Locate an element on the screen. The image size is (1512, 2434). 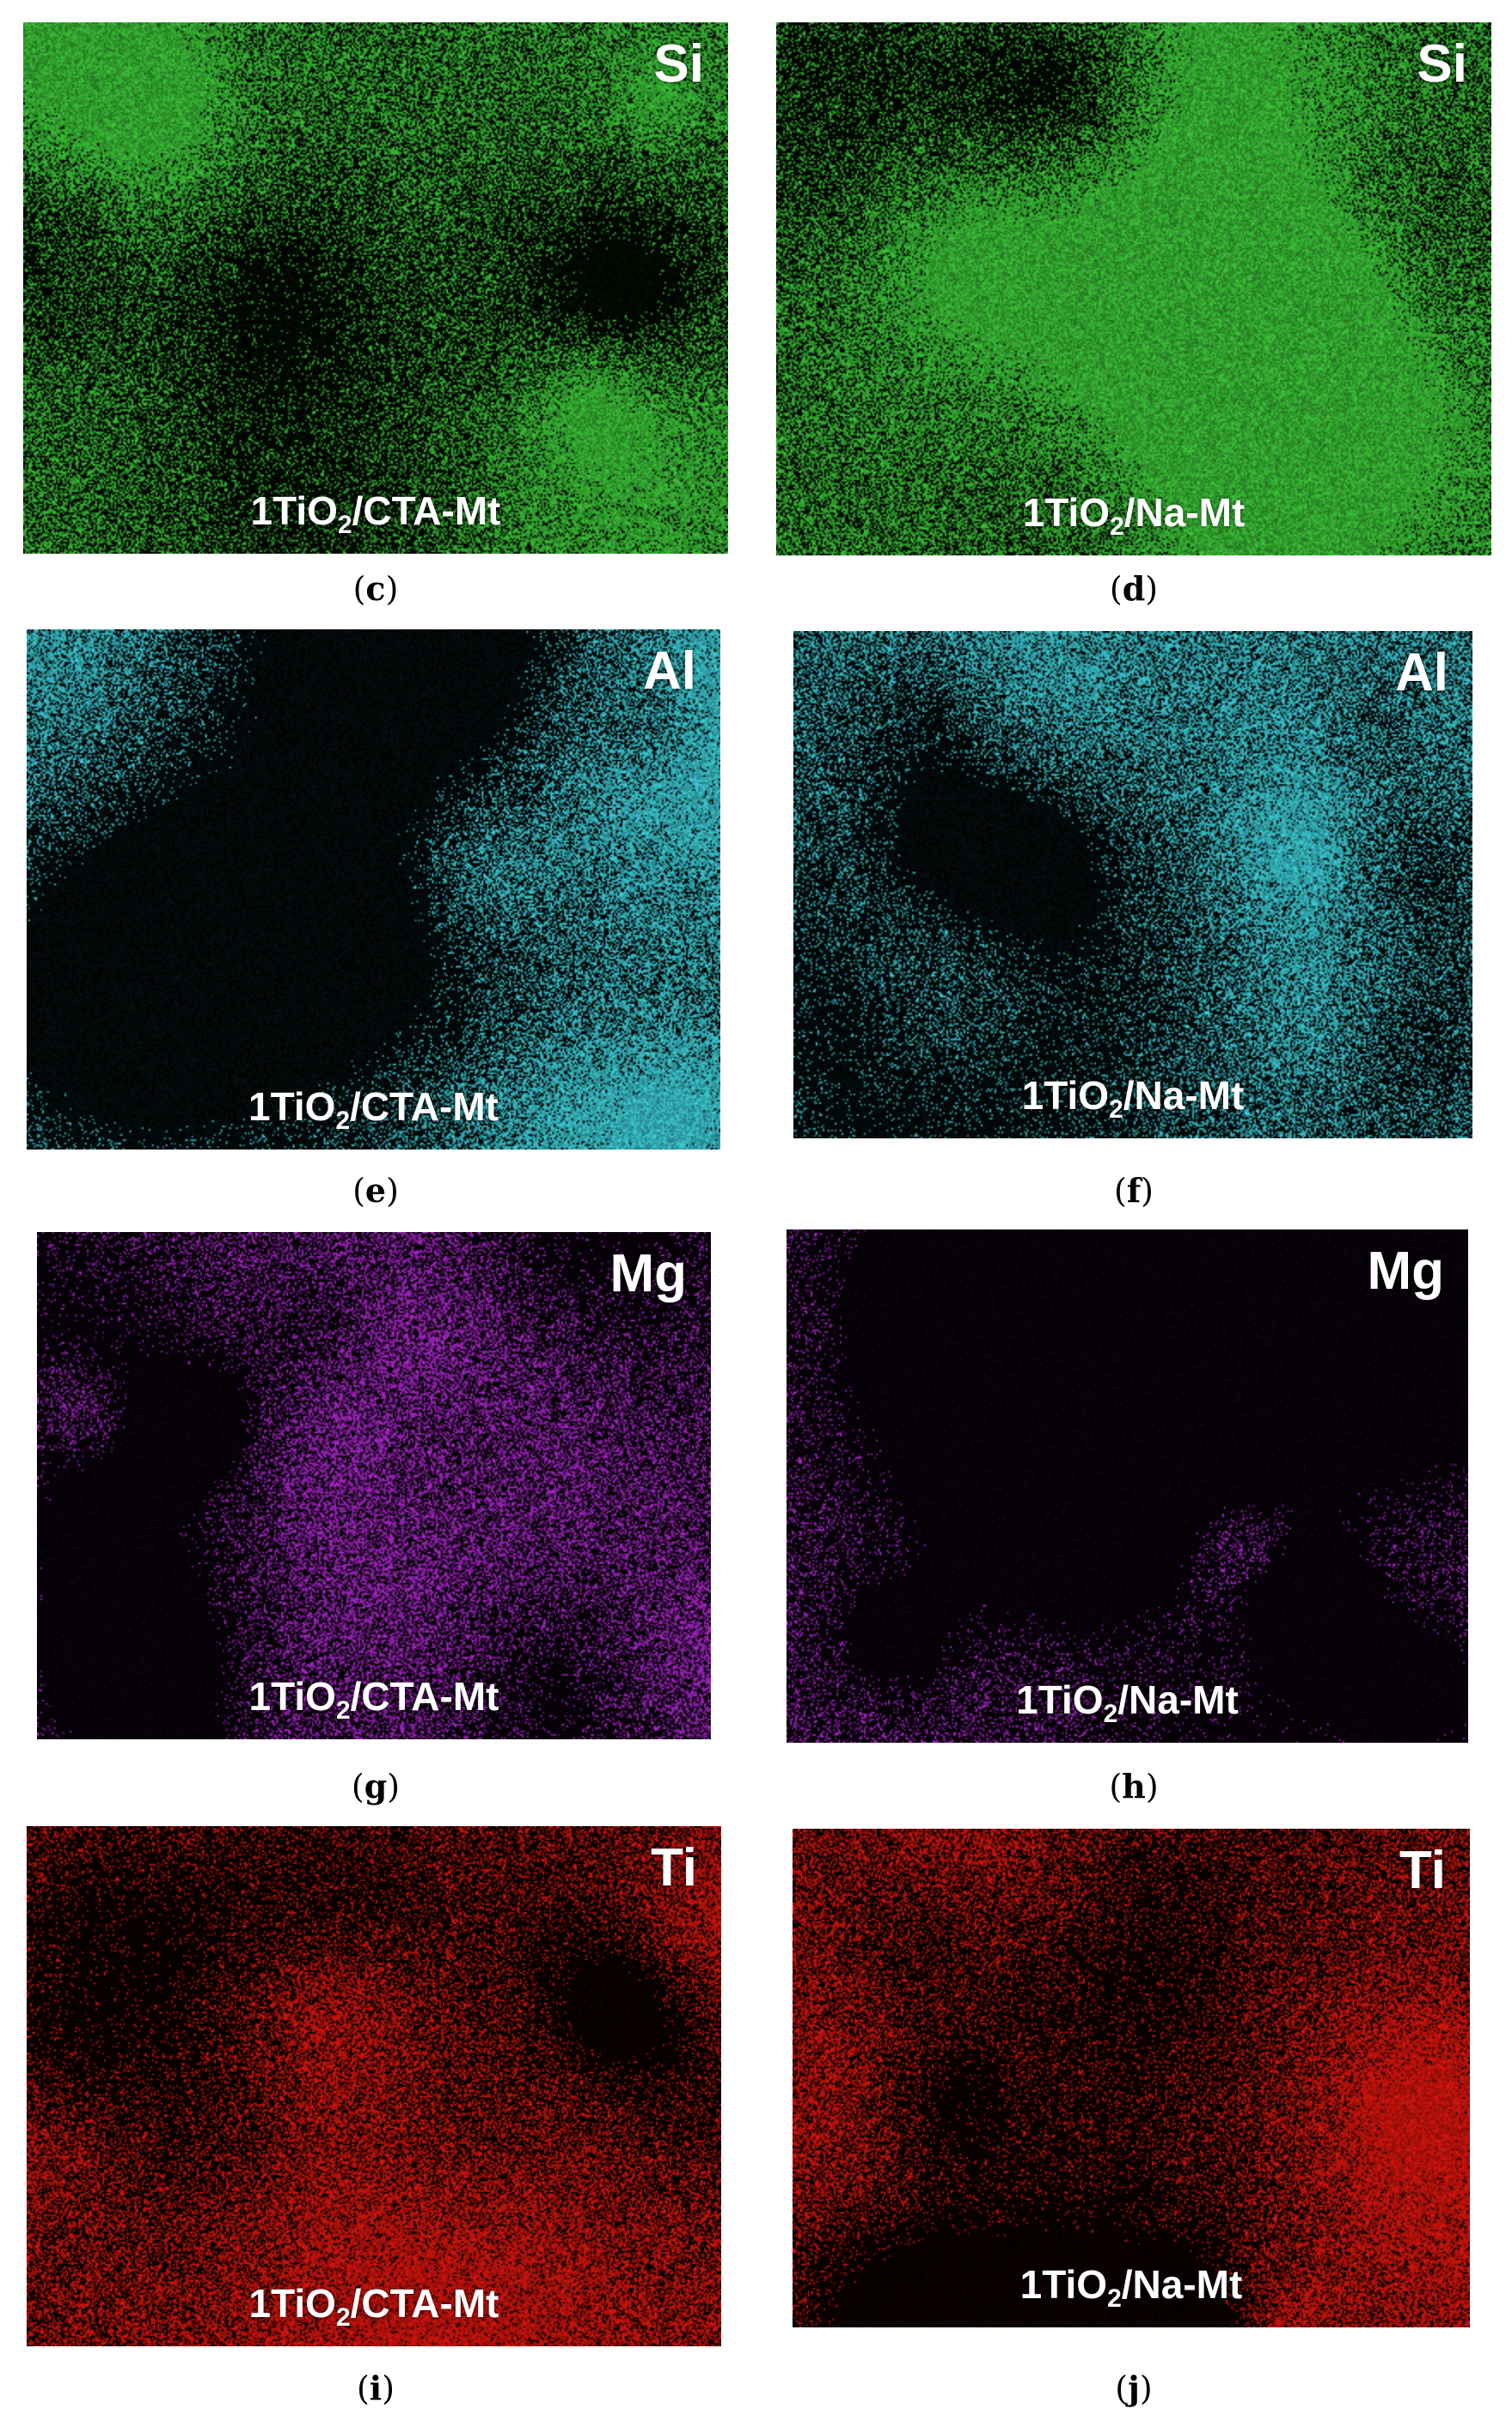
al-map-cta-mt: Al 1TiO2/CTA-Mt is located at coordinates (373, 889).